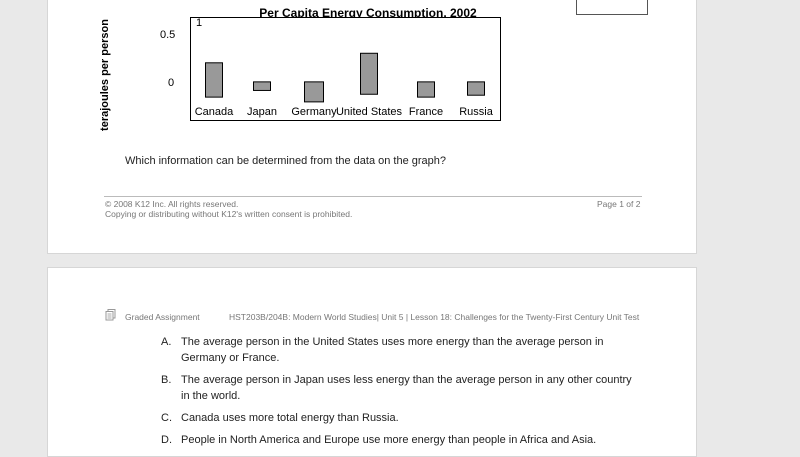 The width and height of the screenshot is (800, 457). I want to click on y-tick-label: 1, so click(199, 23).